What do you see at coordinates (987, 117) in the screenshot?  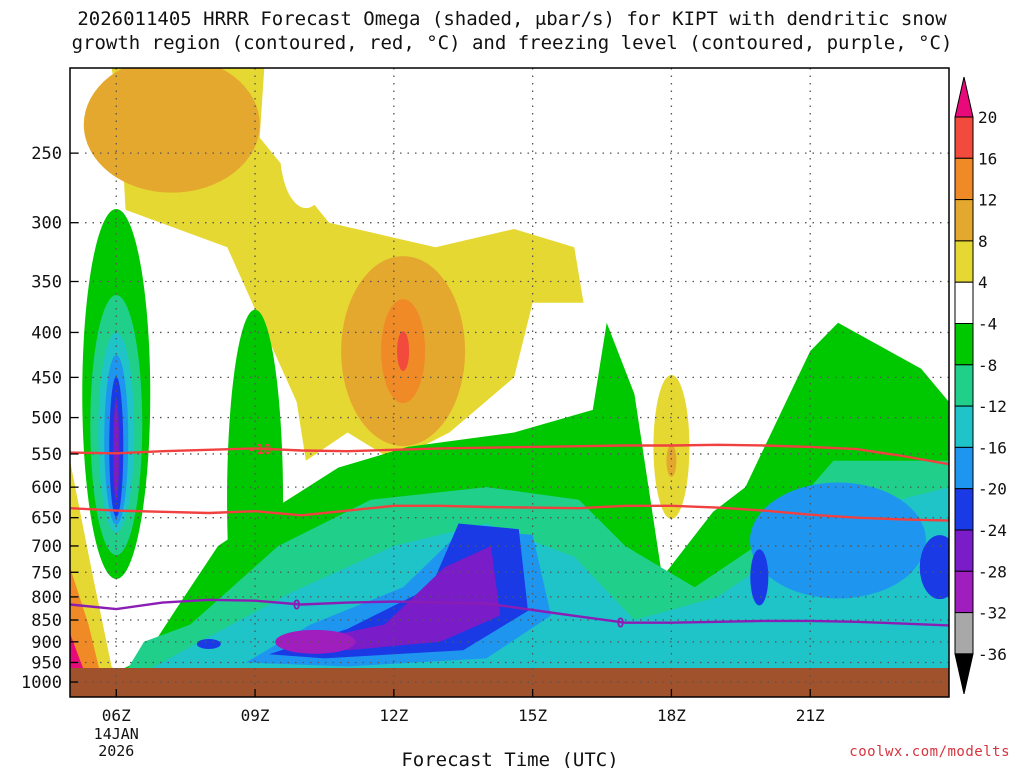 I see `colorbar-label: 20` at bounding box center [987, 117].